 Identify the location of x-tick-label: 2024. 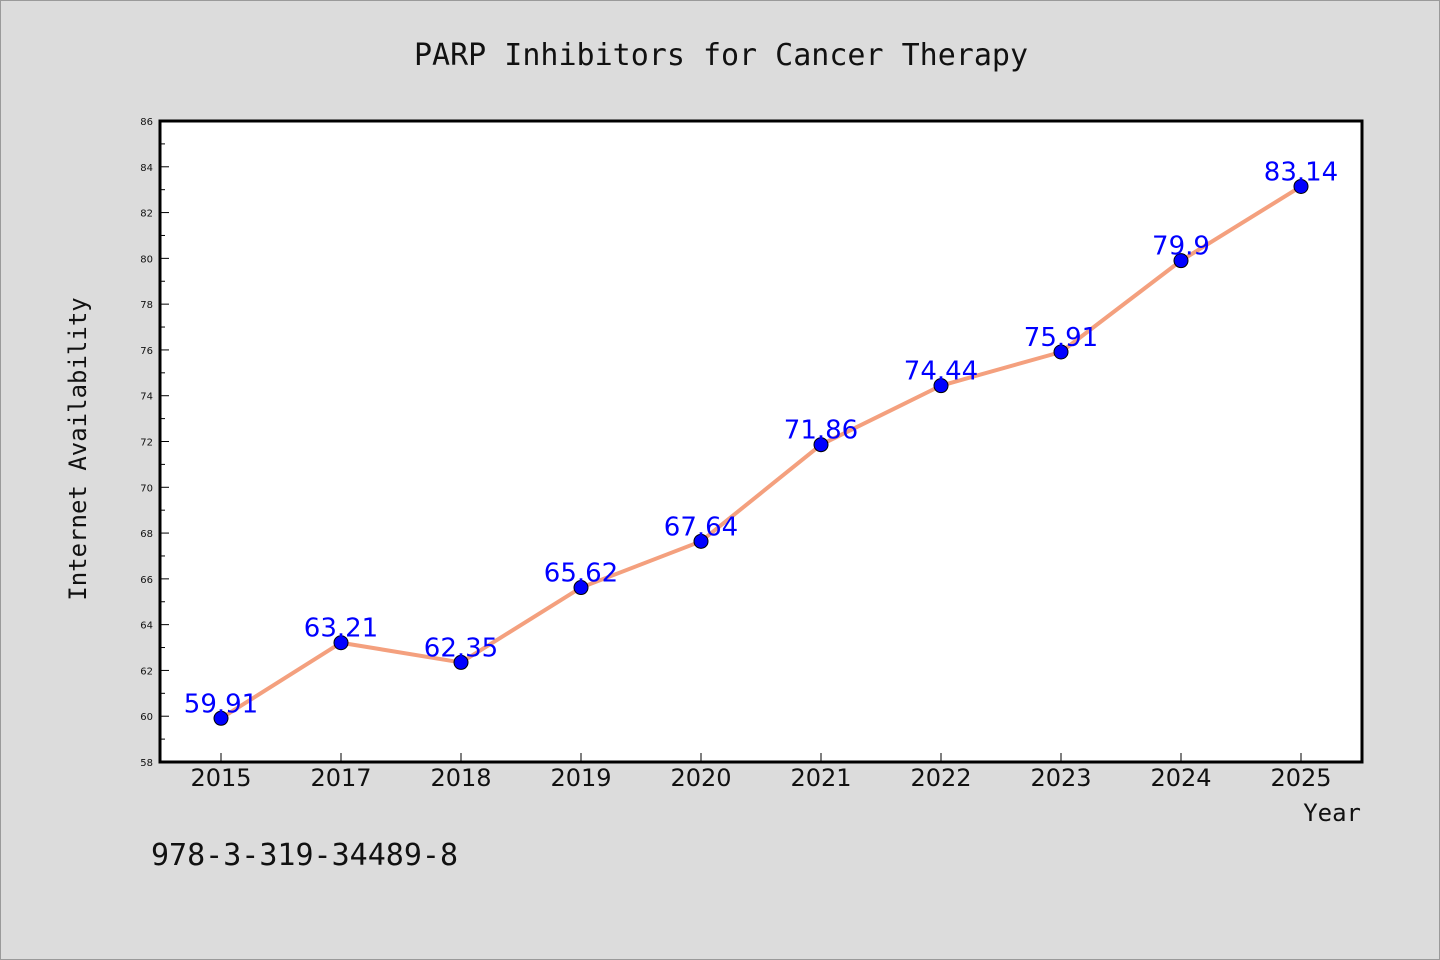
(1180, 778).